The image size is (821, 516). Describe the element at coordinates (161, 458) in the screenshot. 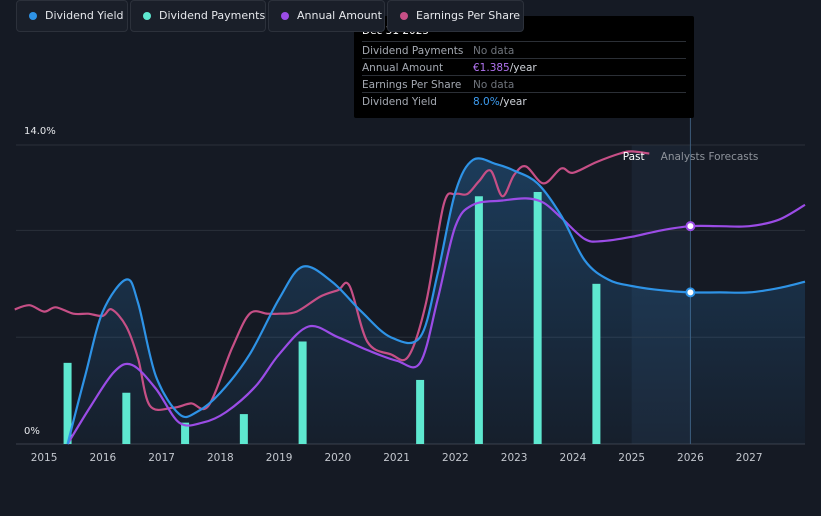

I see `x-tick-label: 2017` at that location.